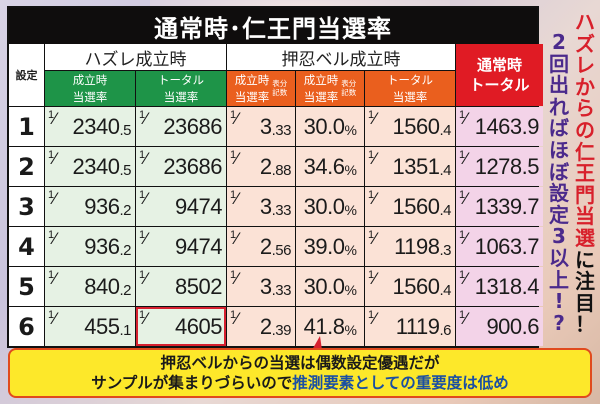 This screenshot has width=600, height=404. Describe the element at coordinates (192, 166) in the screenshot. I see `value-main: 23686` at that location.